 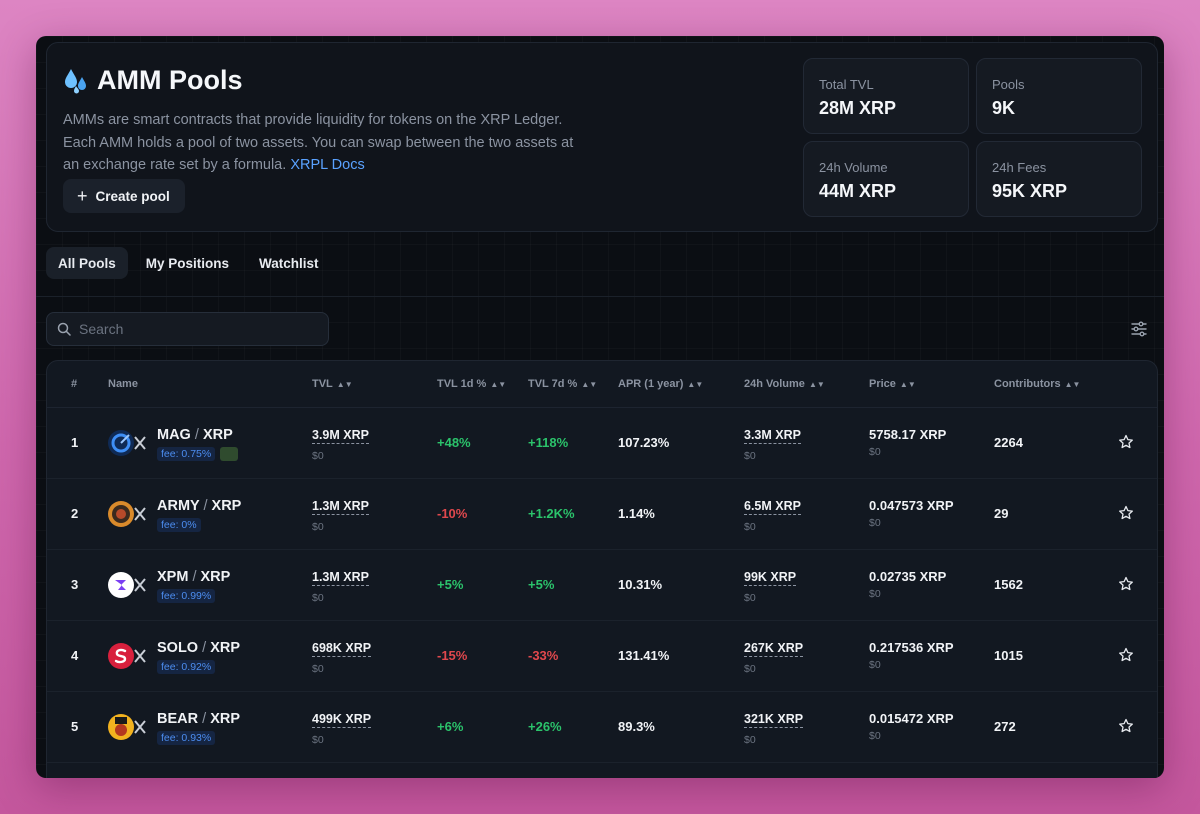 I want to click on volume-value: 321K XRP, so click(x=774, y=720).